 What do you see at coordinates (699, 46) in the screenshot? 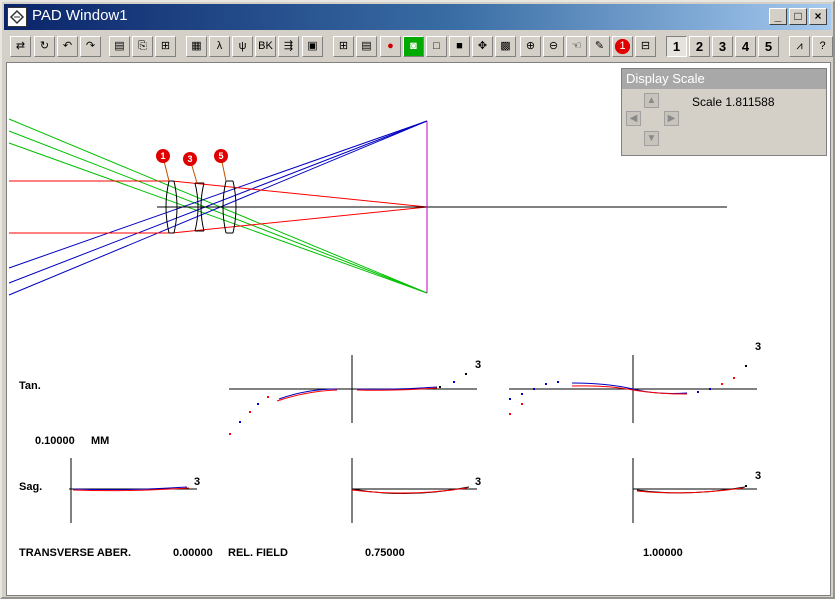
I see `page-2-button: 2` at bounding box center [699, 46].